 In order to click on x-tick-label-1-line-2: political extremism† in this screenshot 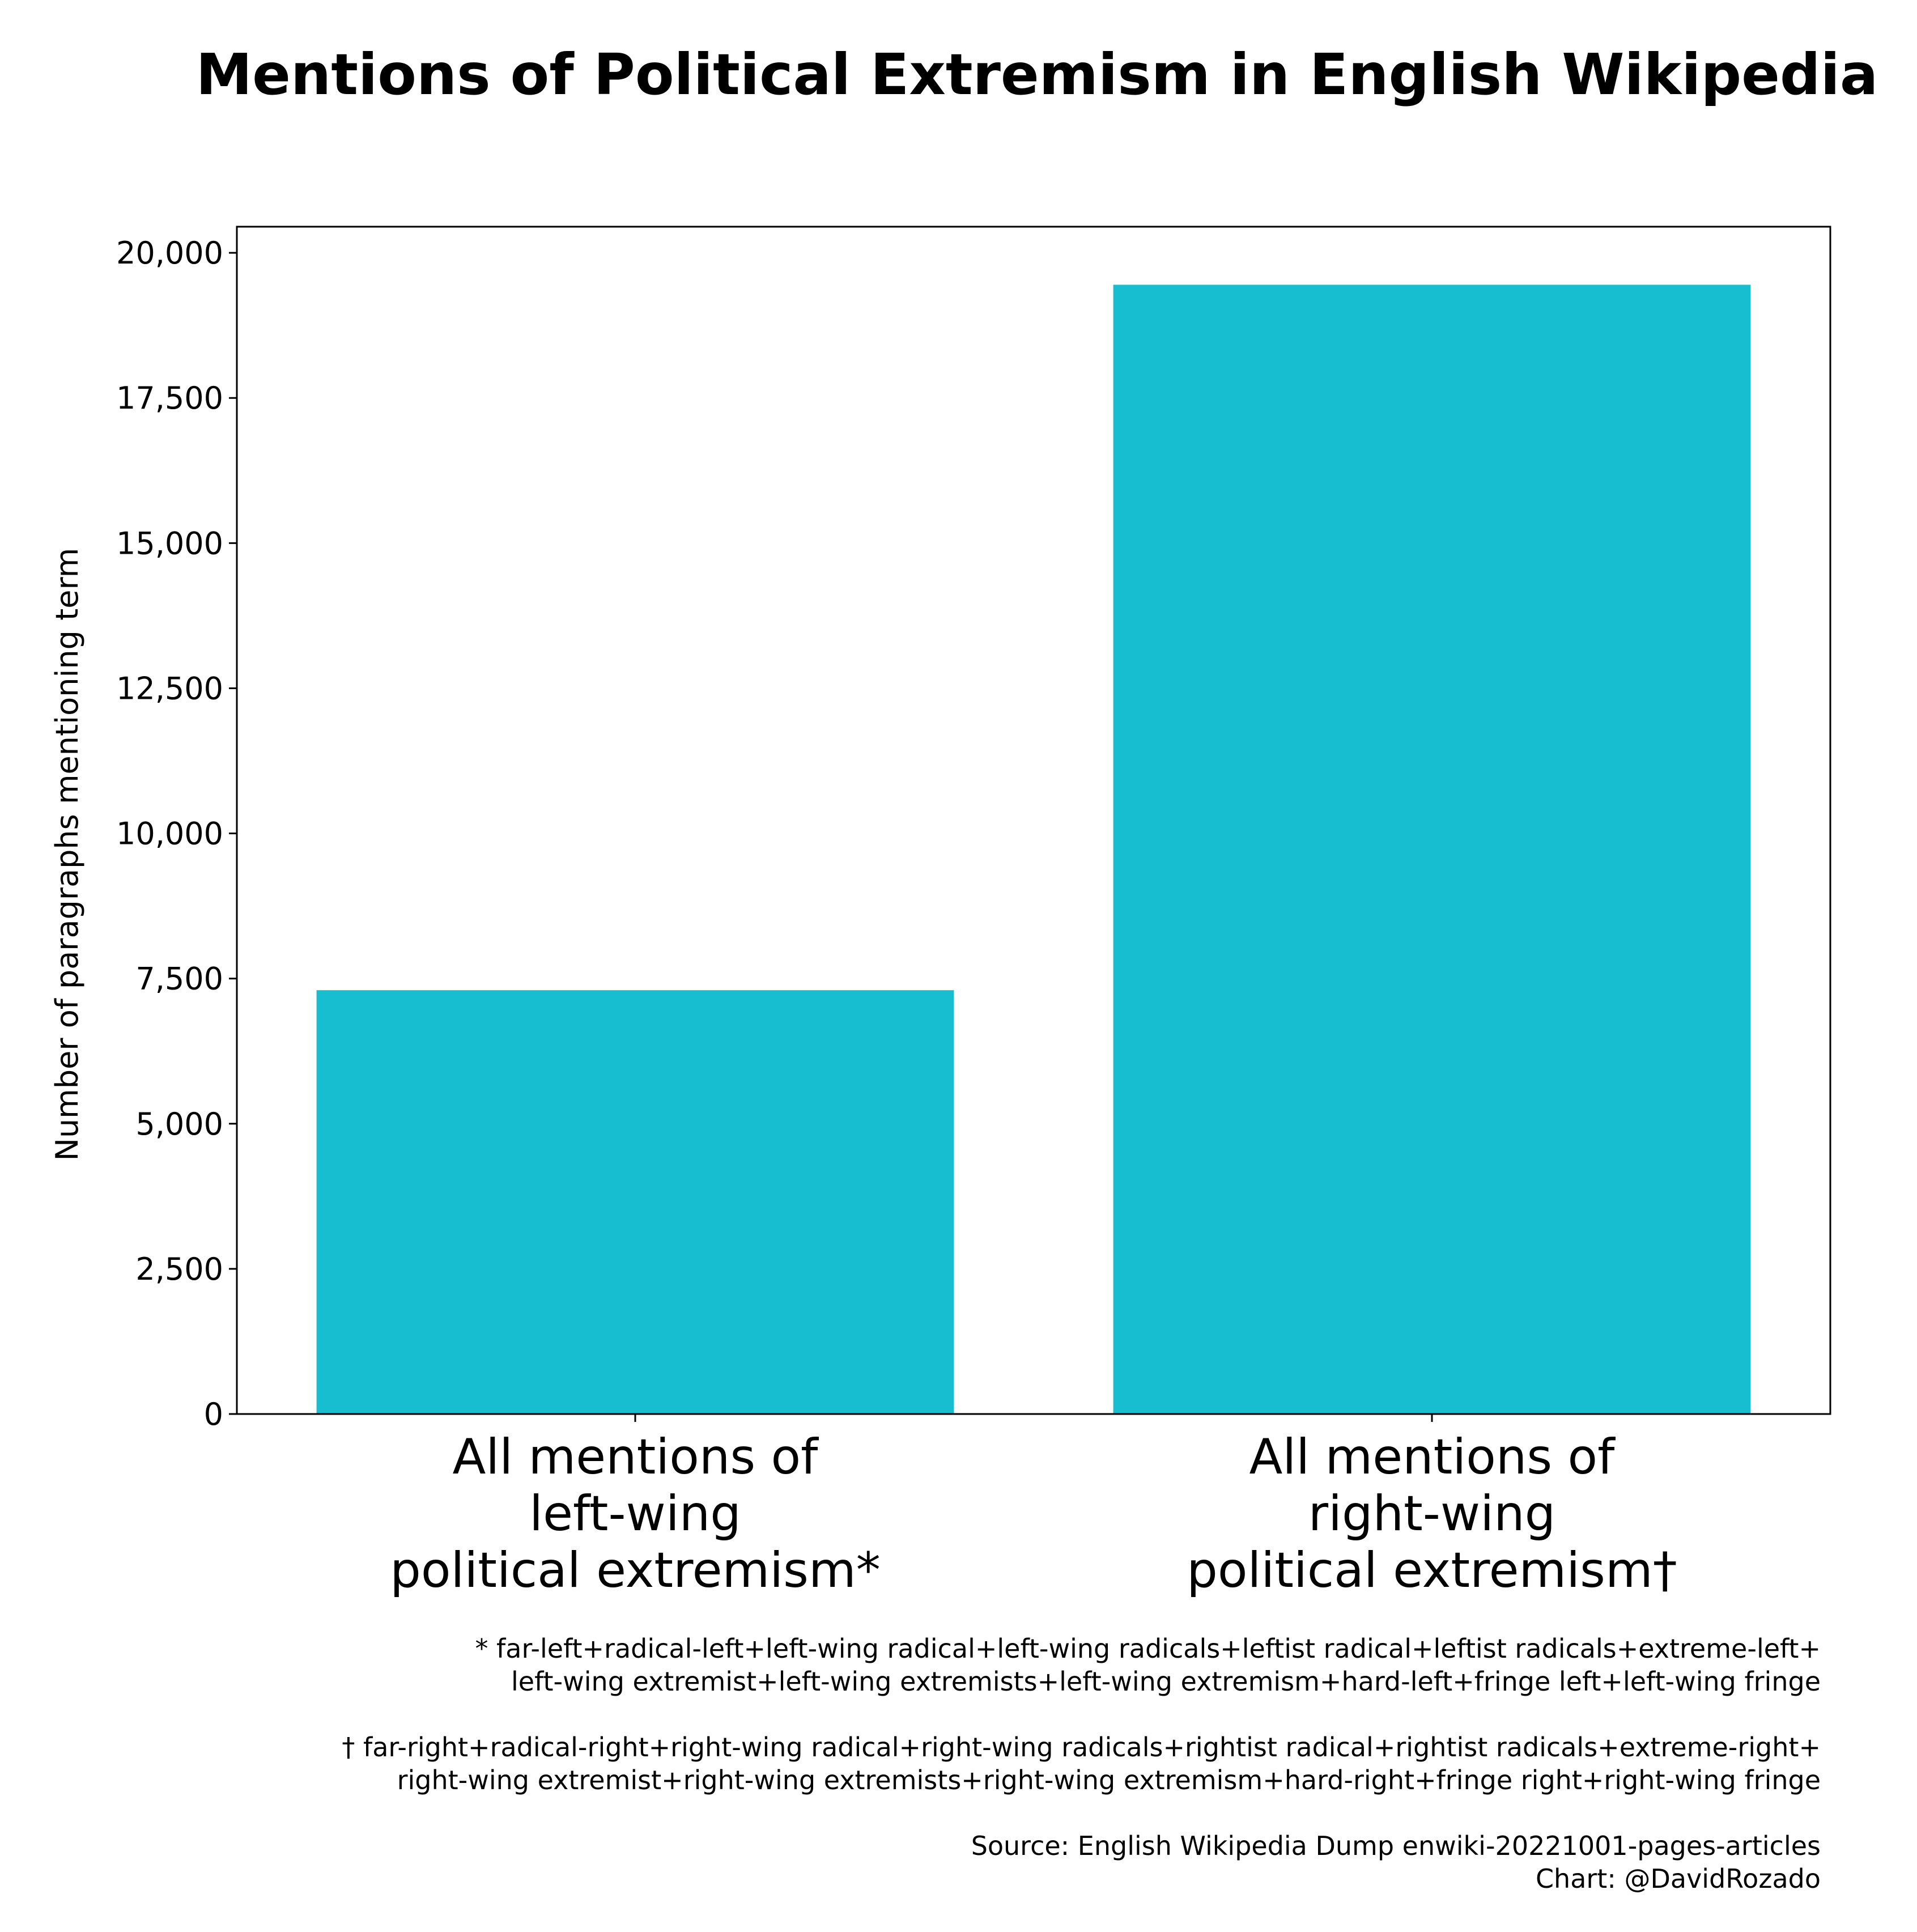, I will do `click(1432, 1570)`.